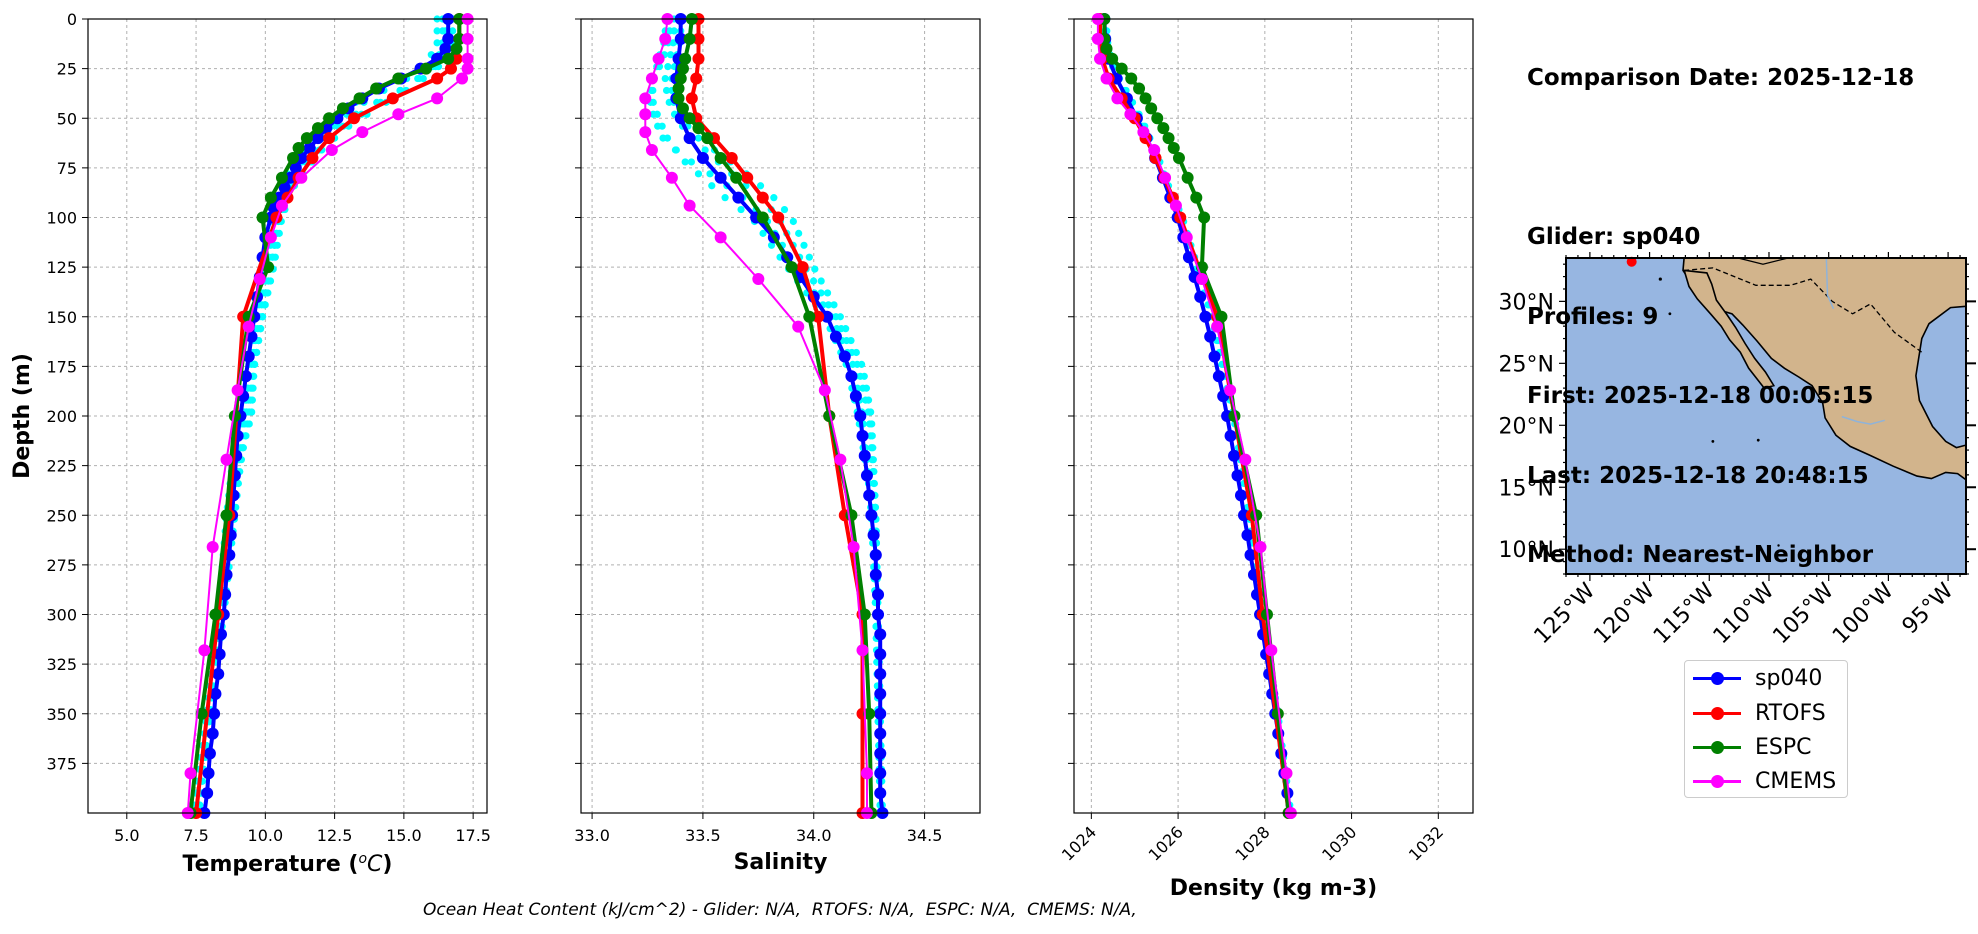 The image size is (1978, 934). Describe the element at coordinates (1830, 284) in the screenshot. I see `river` at that location.